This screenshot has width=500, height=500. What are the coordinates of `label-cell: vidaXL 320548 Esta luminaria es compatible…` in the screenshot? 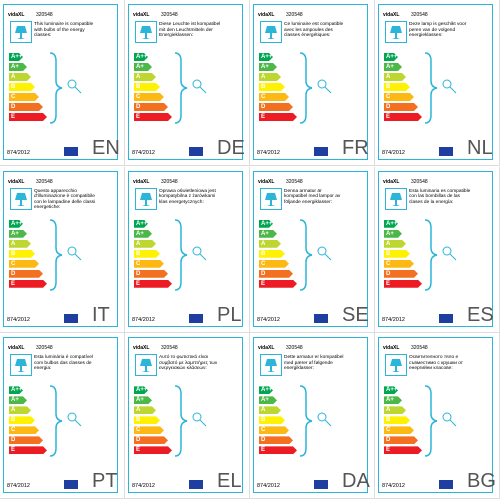 It's located at (437, 249).